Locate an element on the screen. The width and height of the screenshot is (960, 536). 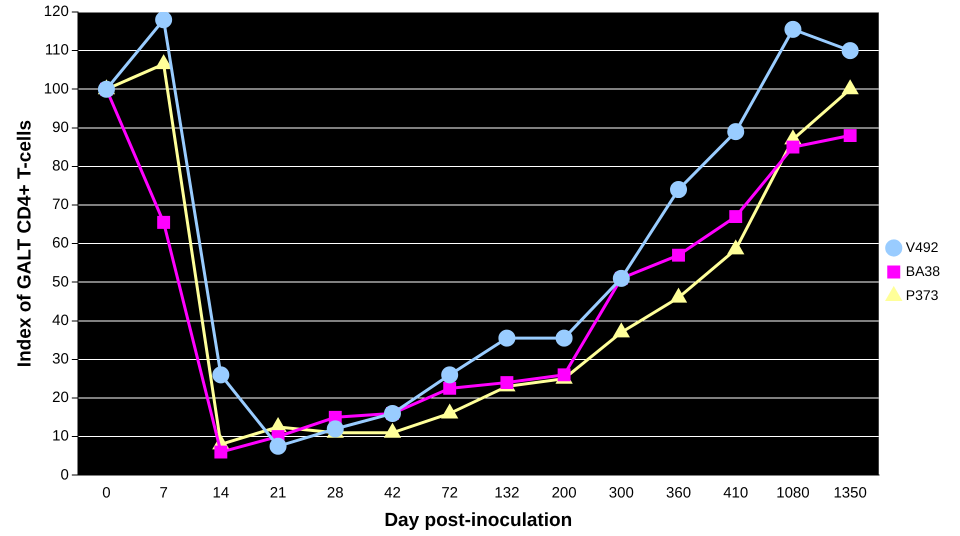
y-tick-label: 30 is located at coordinates (60, 359).